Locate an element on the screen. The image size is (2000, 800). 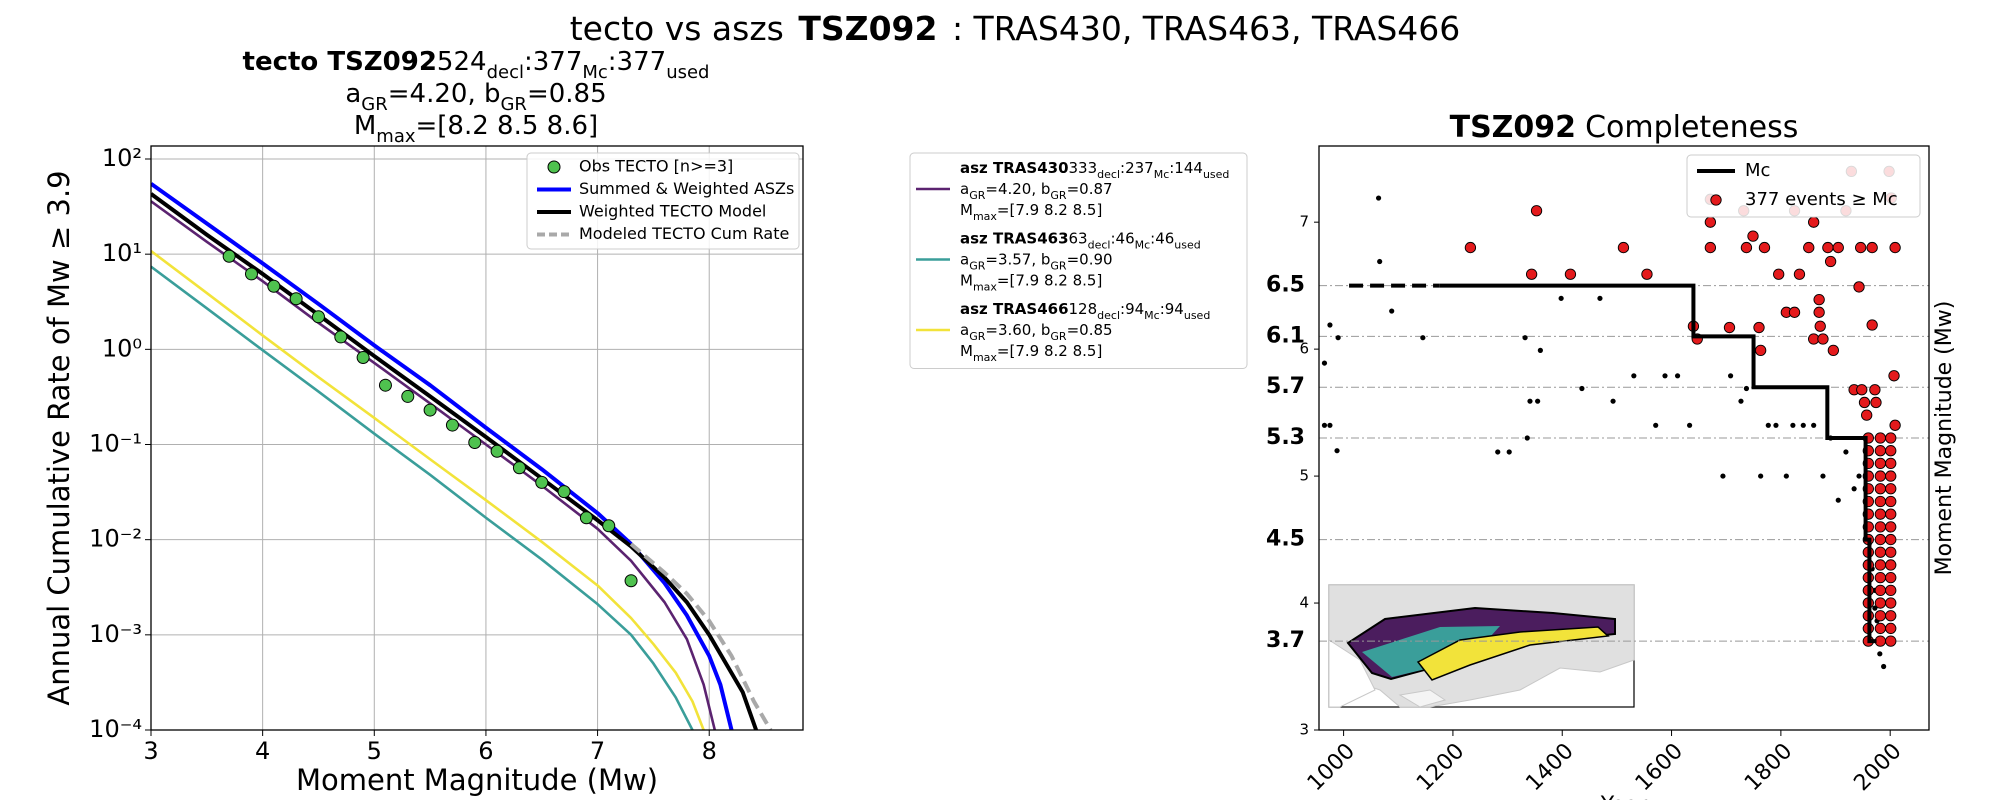
legend-label: Summed & Weighted ASZs is located at coordinates (686, 188).